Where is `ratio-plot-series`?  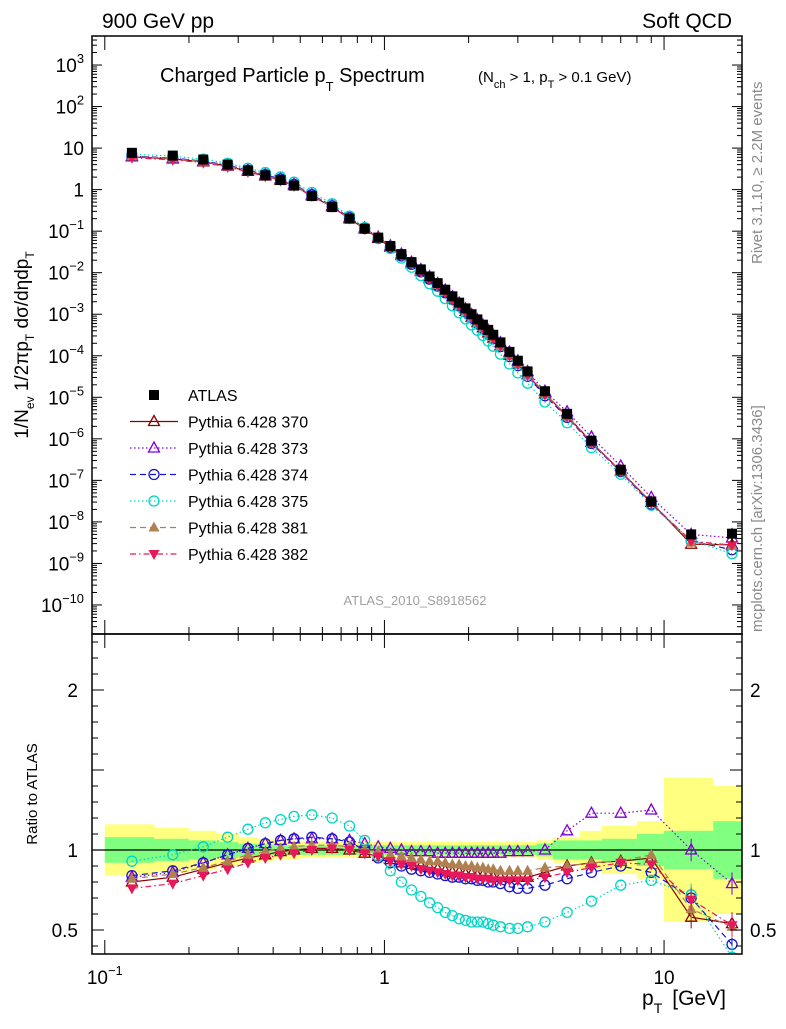
ratio-plot-series is located at coordinates (432, 878).